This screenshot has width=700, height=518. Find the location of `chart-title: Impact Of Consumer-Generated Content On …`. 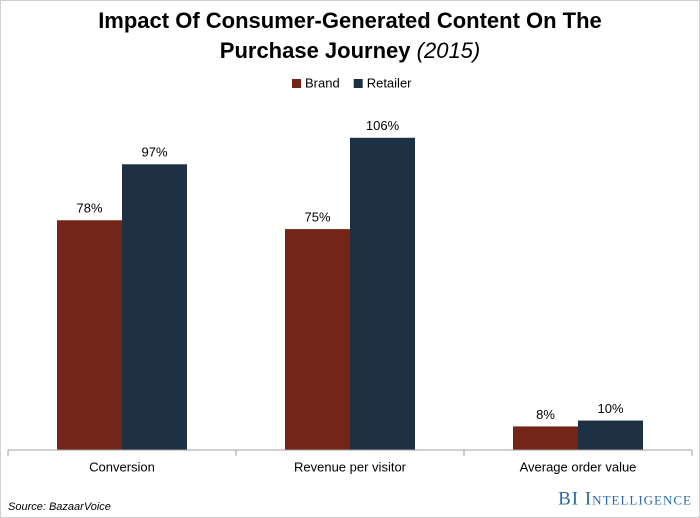

chart-title: Impact Of Consumer-Generated Content On … is located at coordinates (350, 20).